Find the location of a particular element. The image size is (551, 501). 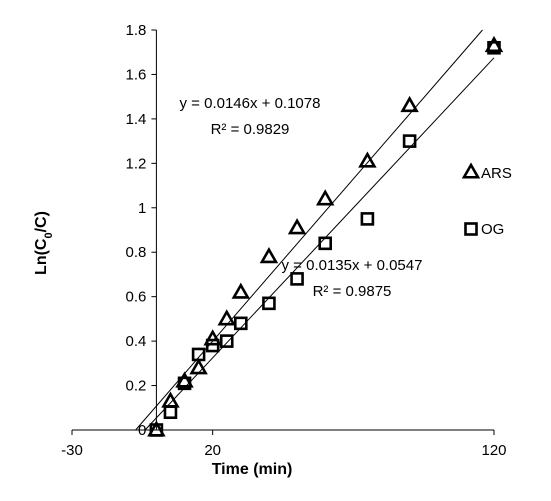

y-axis-title: Ln(C0/C) is located at coordinates (44, 243).